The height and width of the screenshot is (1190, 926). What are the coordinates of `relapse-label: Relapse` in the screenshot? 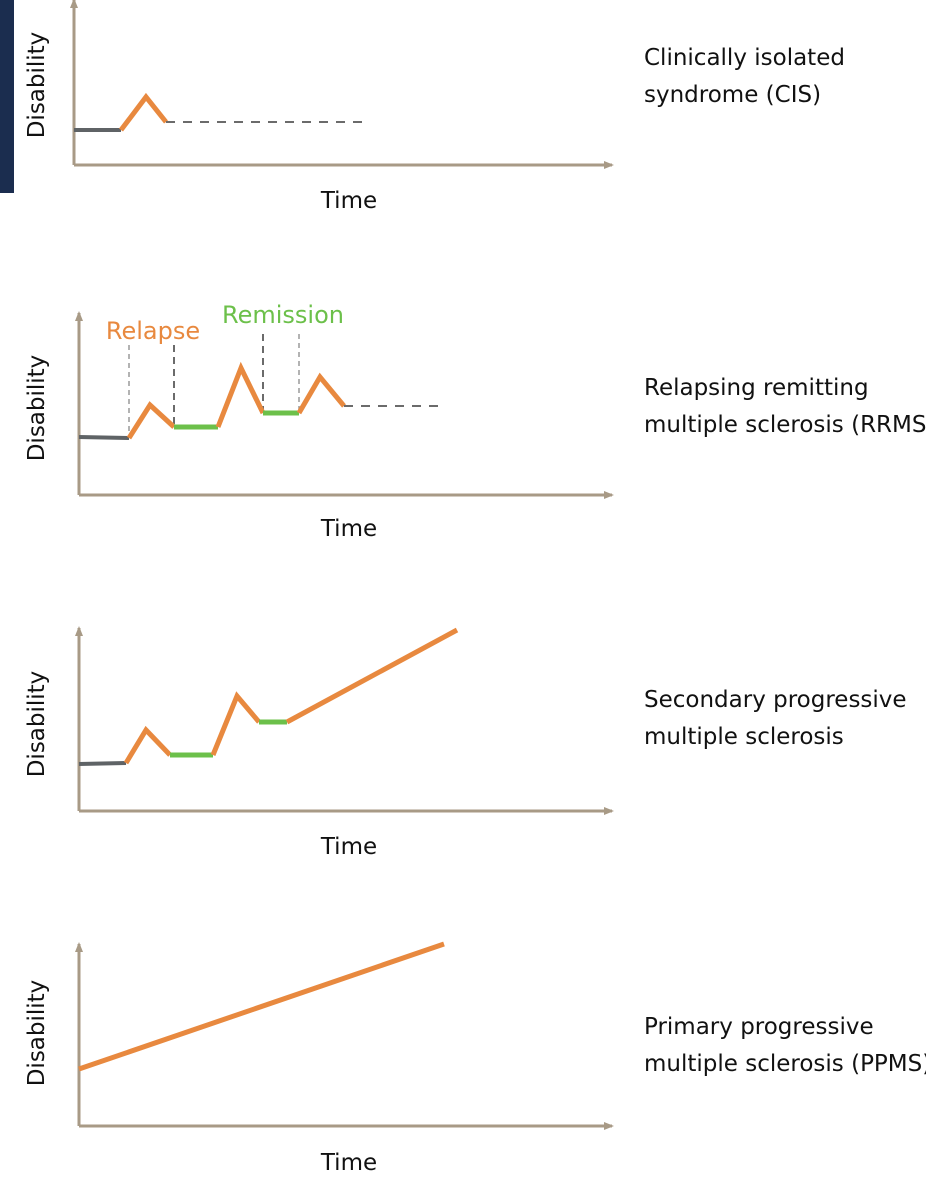 It's located at (153, 331).